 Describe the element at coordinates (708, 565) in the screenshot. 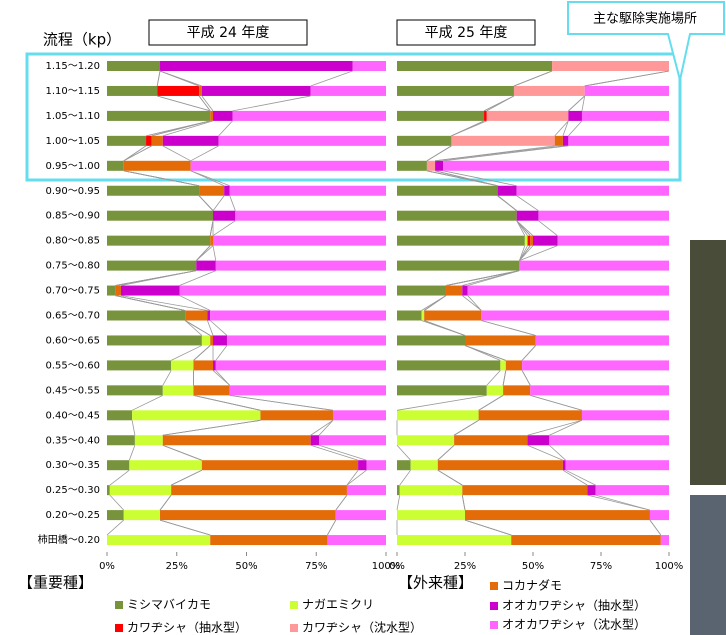

I see `photo` at that location.